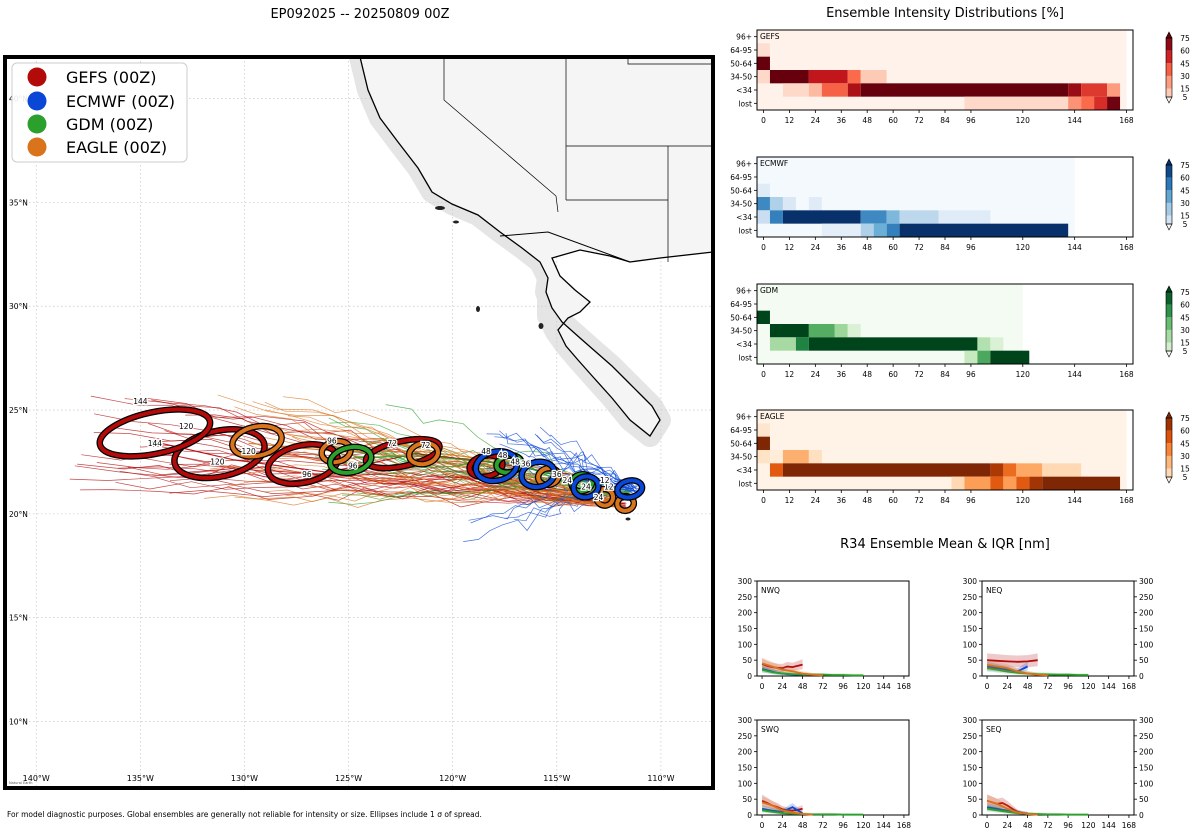 The height and width of the screenshot is (840, 1200). I want to click on heatmap-xtick-label: 120, so click(1023, 120).